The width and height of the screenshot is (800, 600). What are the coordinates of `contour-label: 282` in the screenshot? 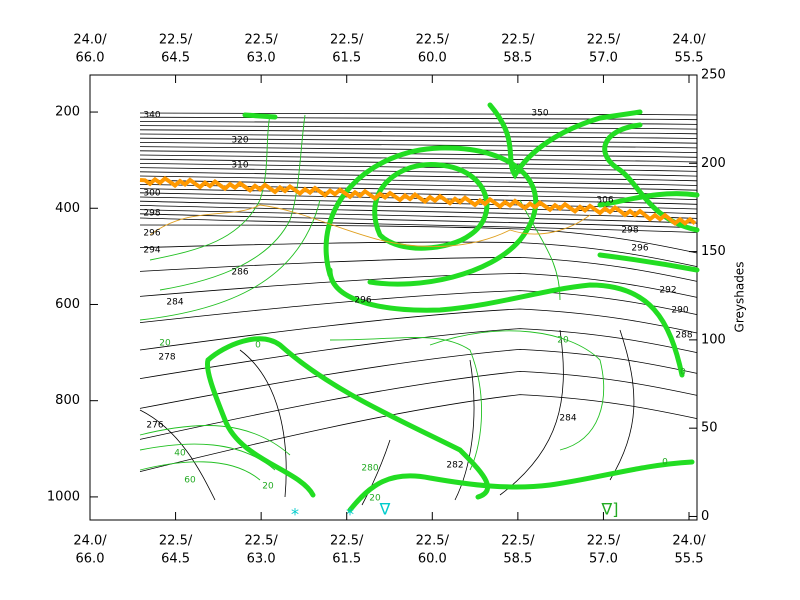 It's located at (454, 466).